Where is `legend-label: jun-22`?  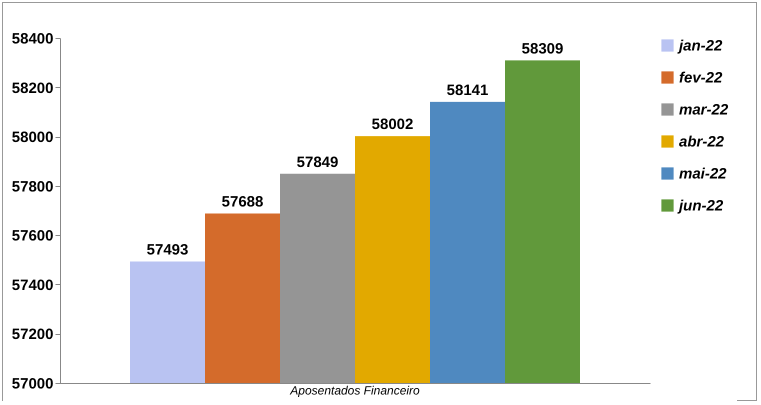 legend-label: jun-22 is located at coordinates (700, 206).